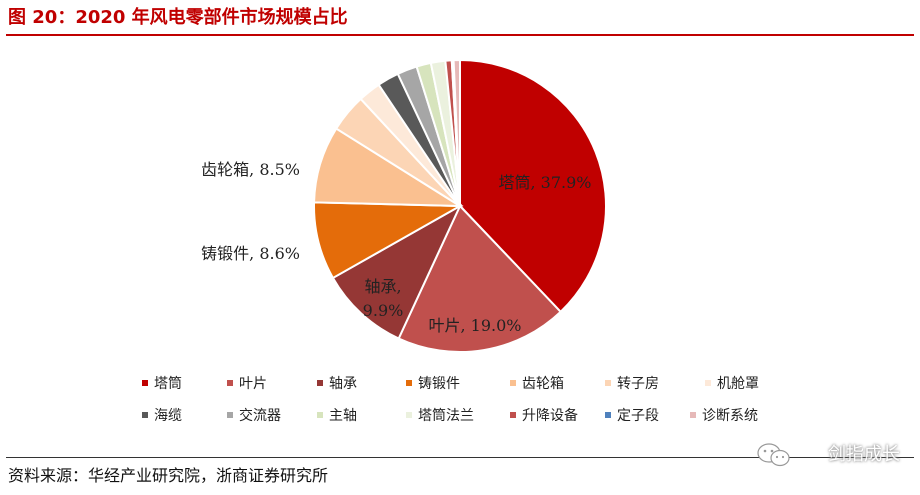 The height and width of the screenshot is (495, 920). I want to click on watermark: 剑指成长, so click(864, 454).